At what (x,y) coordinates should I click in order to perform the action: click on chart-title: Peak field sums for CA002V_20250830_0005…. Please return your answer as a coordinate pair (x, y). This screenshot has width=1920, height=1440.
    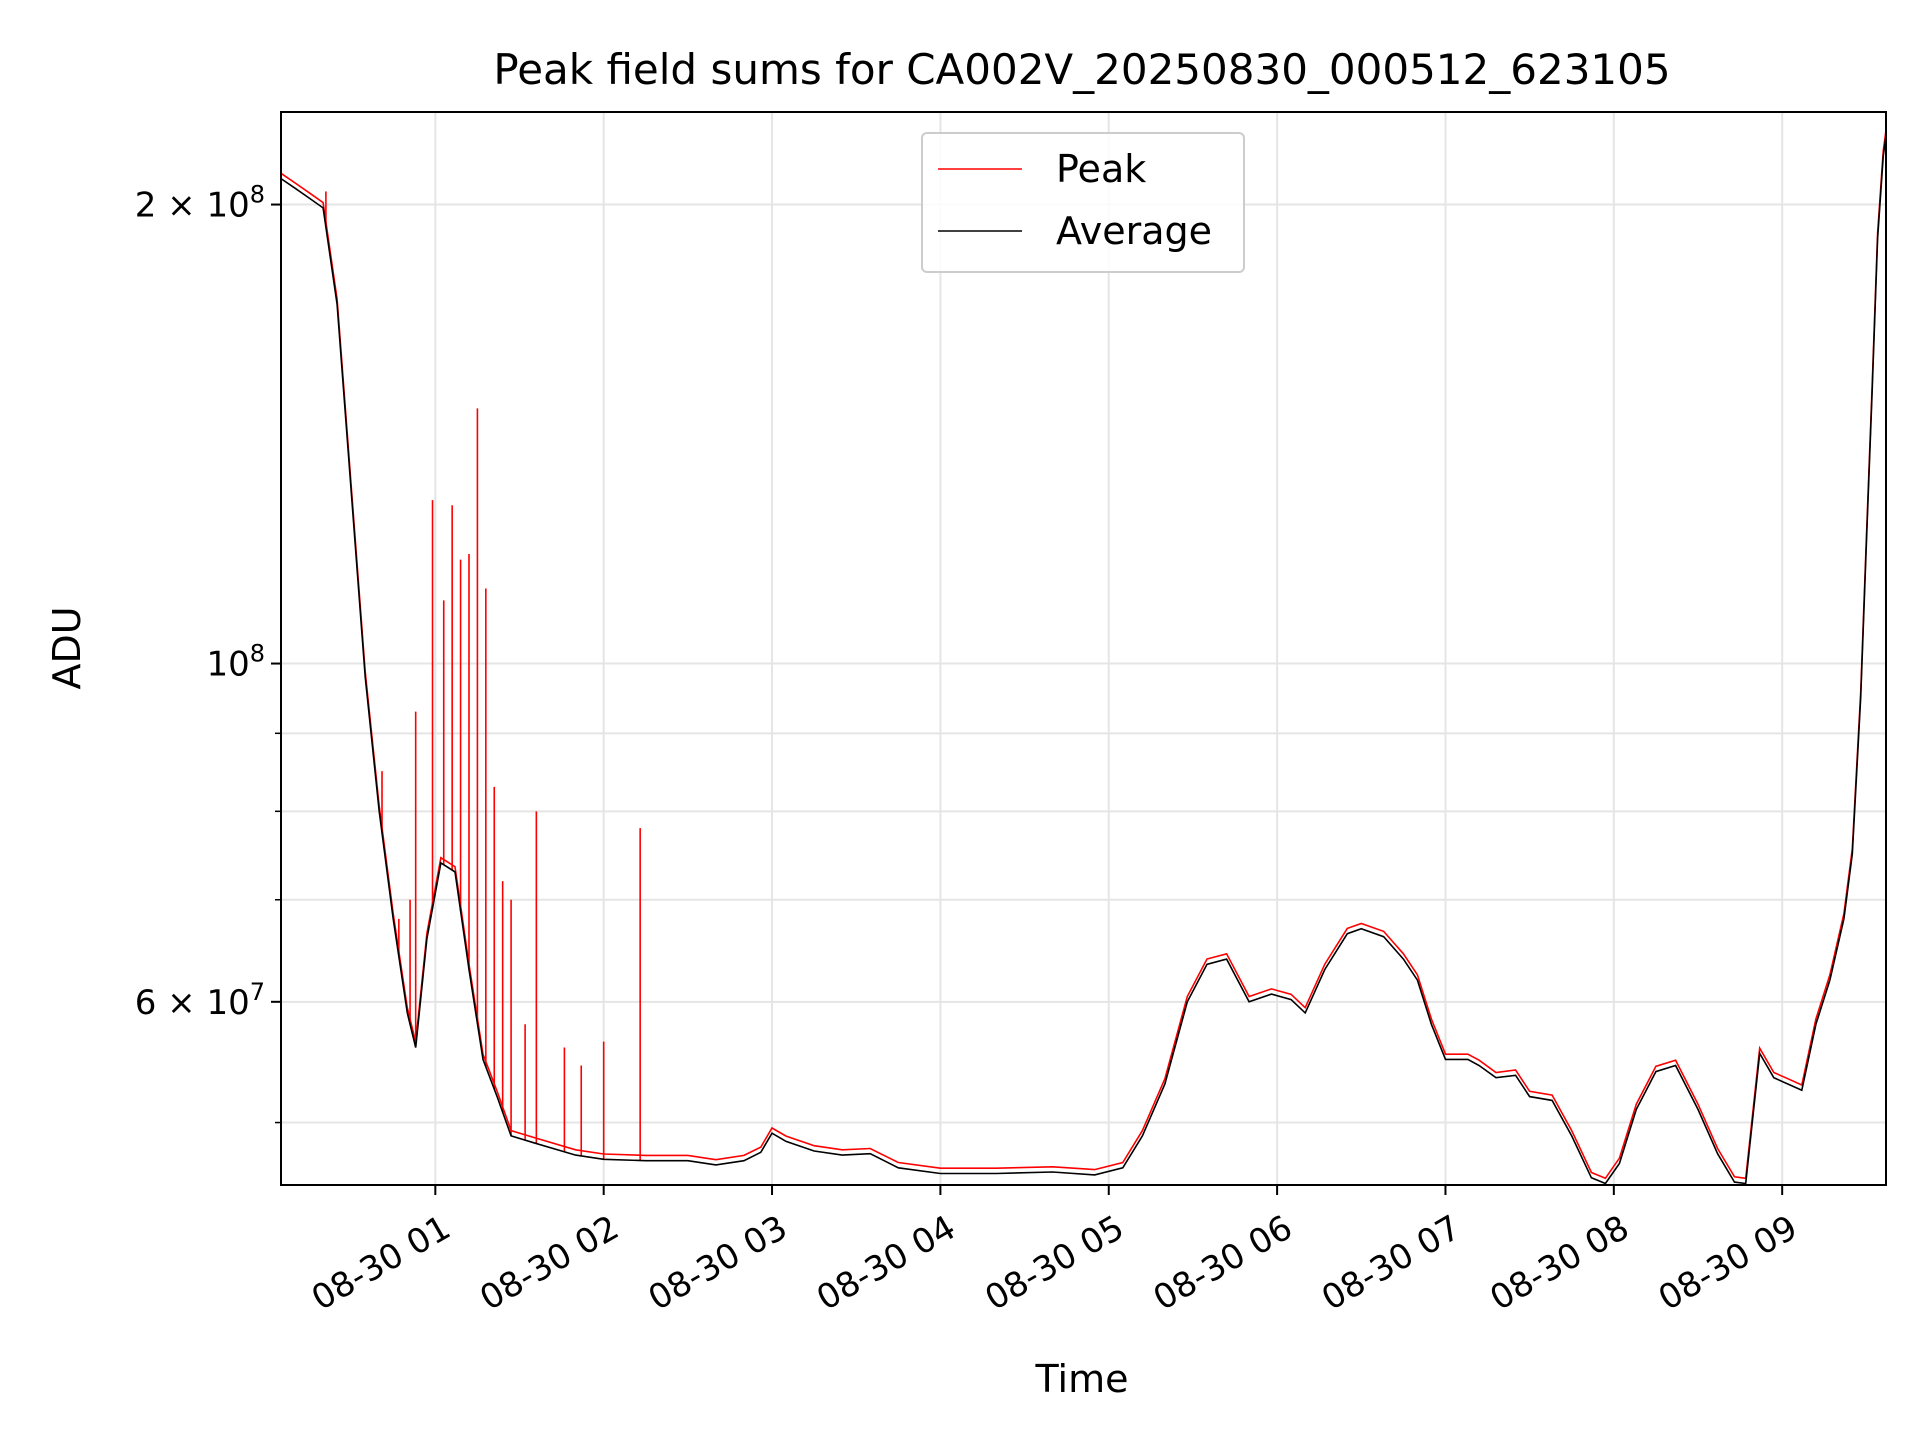
    Looking at the image, I should click on (1081, 69).